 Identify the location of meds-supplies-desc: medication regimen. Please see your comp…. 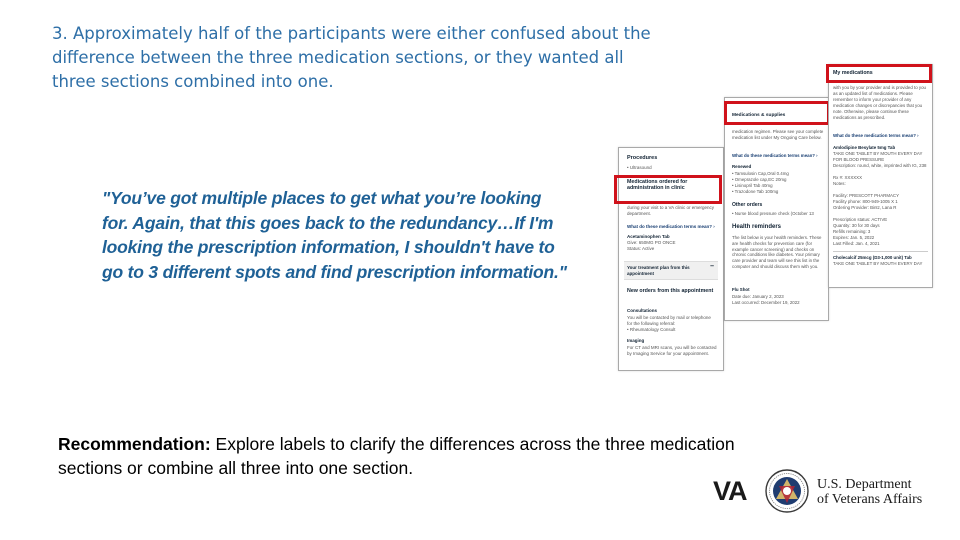
(778, 134).